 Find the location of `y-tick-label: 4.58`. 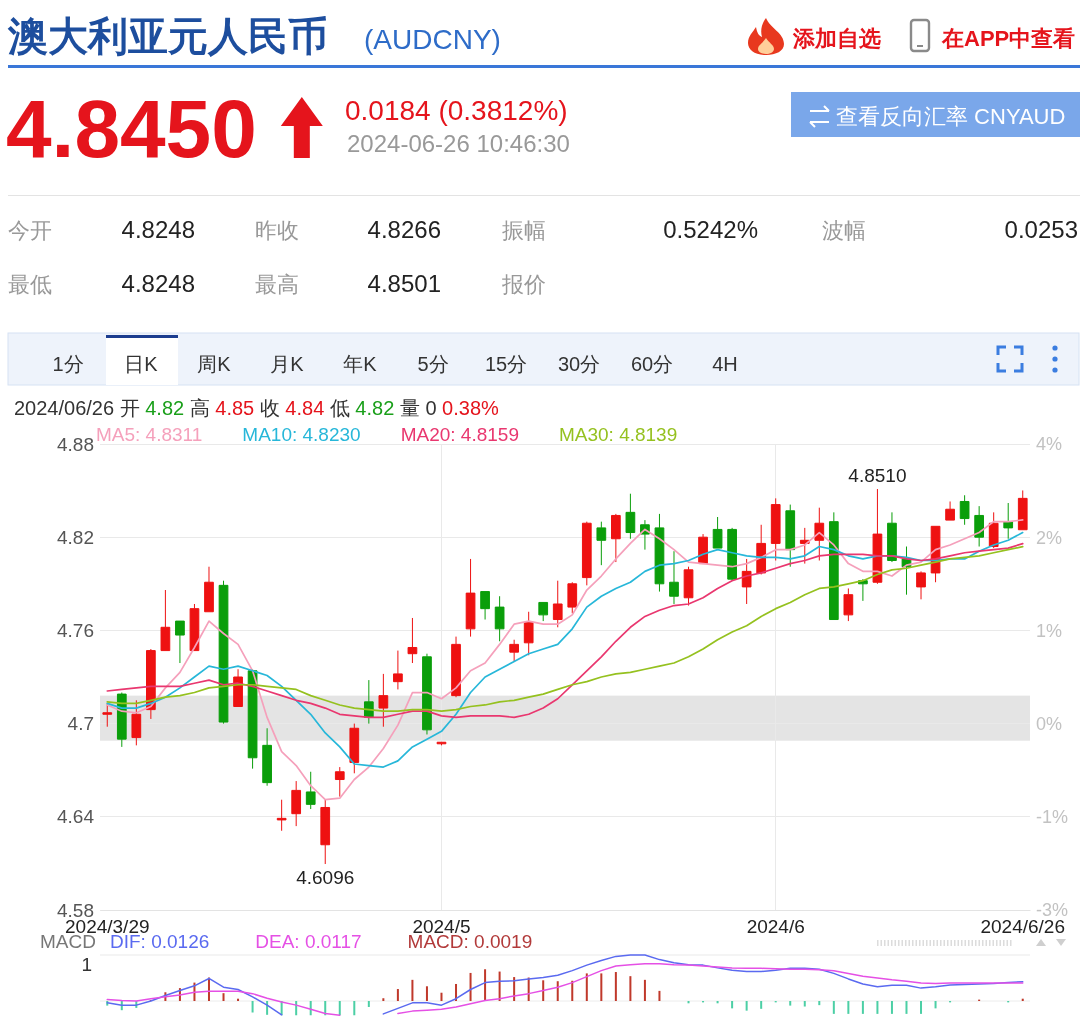

y-tick-label: 4.58 is located at coordinates (75, 910).